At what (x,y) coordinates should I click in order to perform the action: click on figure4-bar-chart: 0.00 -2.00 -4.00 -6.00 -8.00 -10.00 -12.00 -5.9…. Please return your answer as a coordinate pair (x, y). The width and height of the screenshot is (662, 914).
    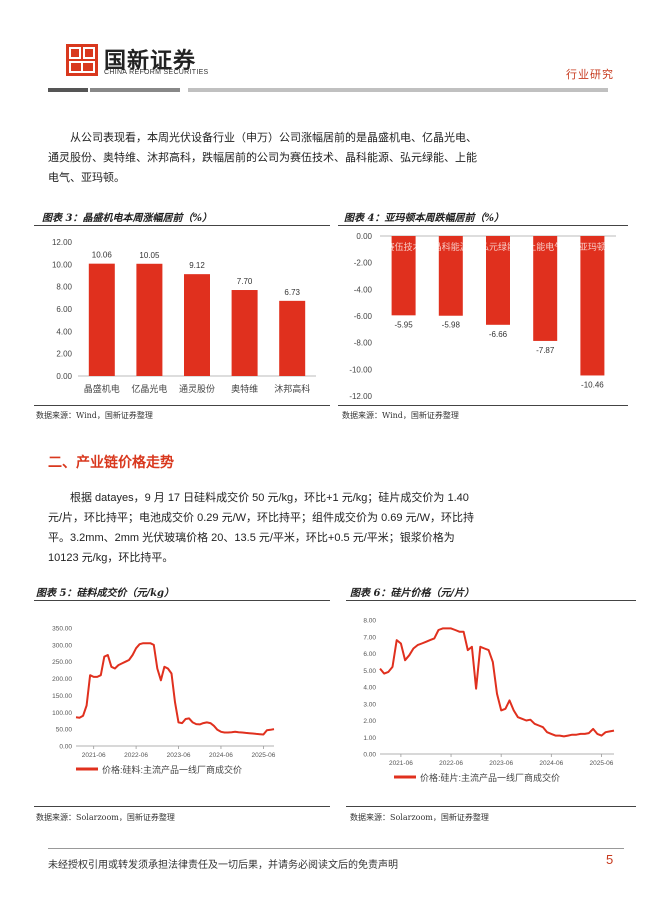
    Looking at the image, I should click on (482, 316).